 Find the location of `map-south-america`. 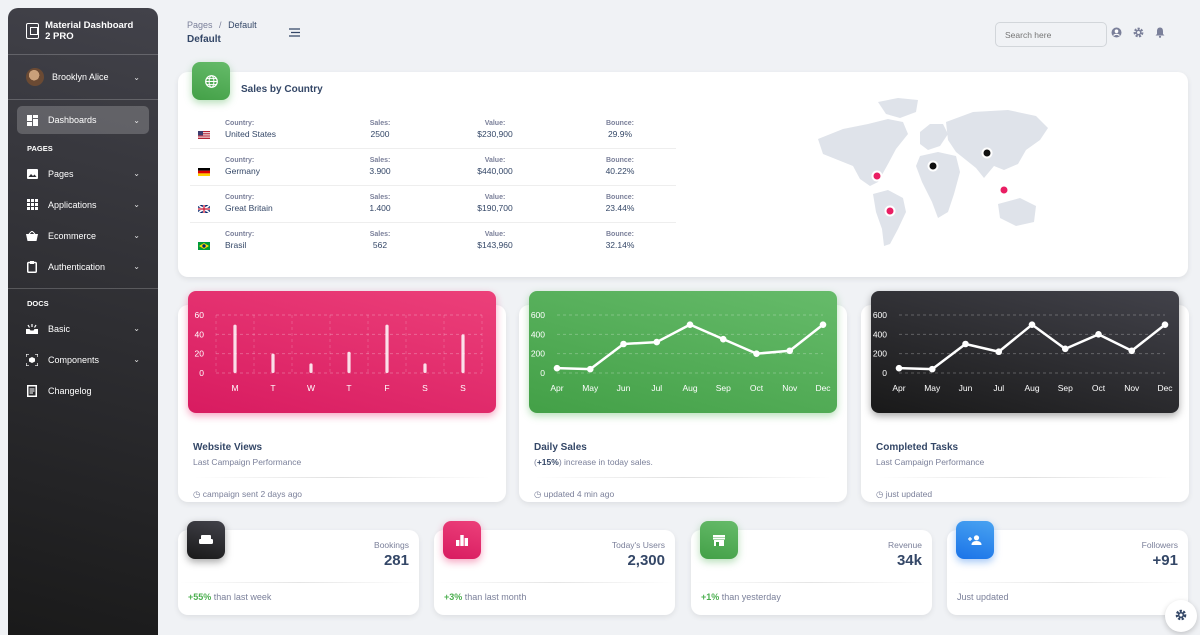

map-south-america is located at coordinates (889, 218).